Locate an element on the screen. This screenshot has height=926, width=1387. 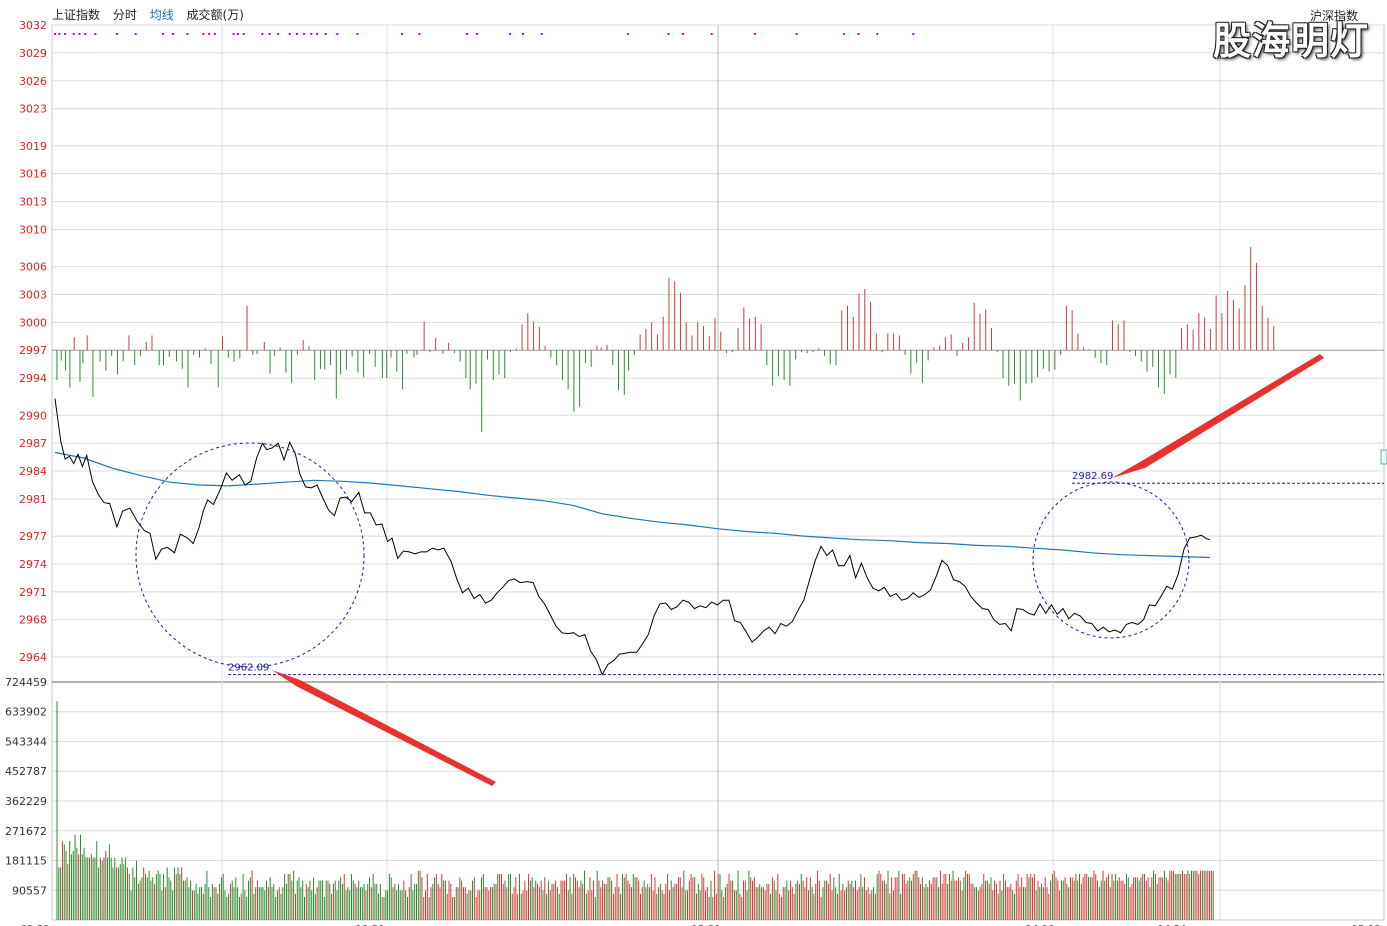
volume-label: 成交额(万) is located at coordinates (215, 15).